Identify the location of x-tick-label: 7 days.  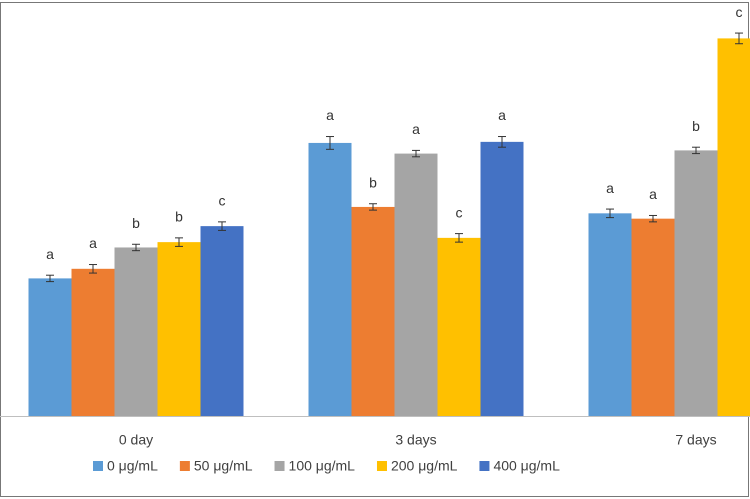
(695, 440).